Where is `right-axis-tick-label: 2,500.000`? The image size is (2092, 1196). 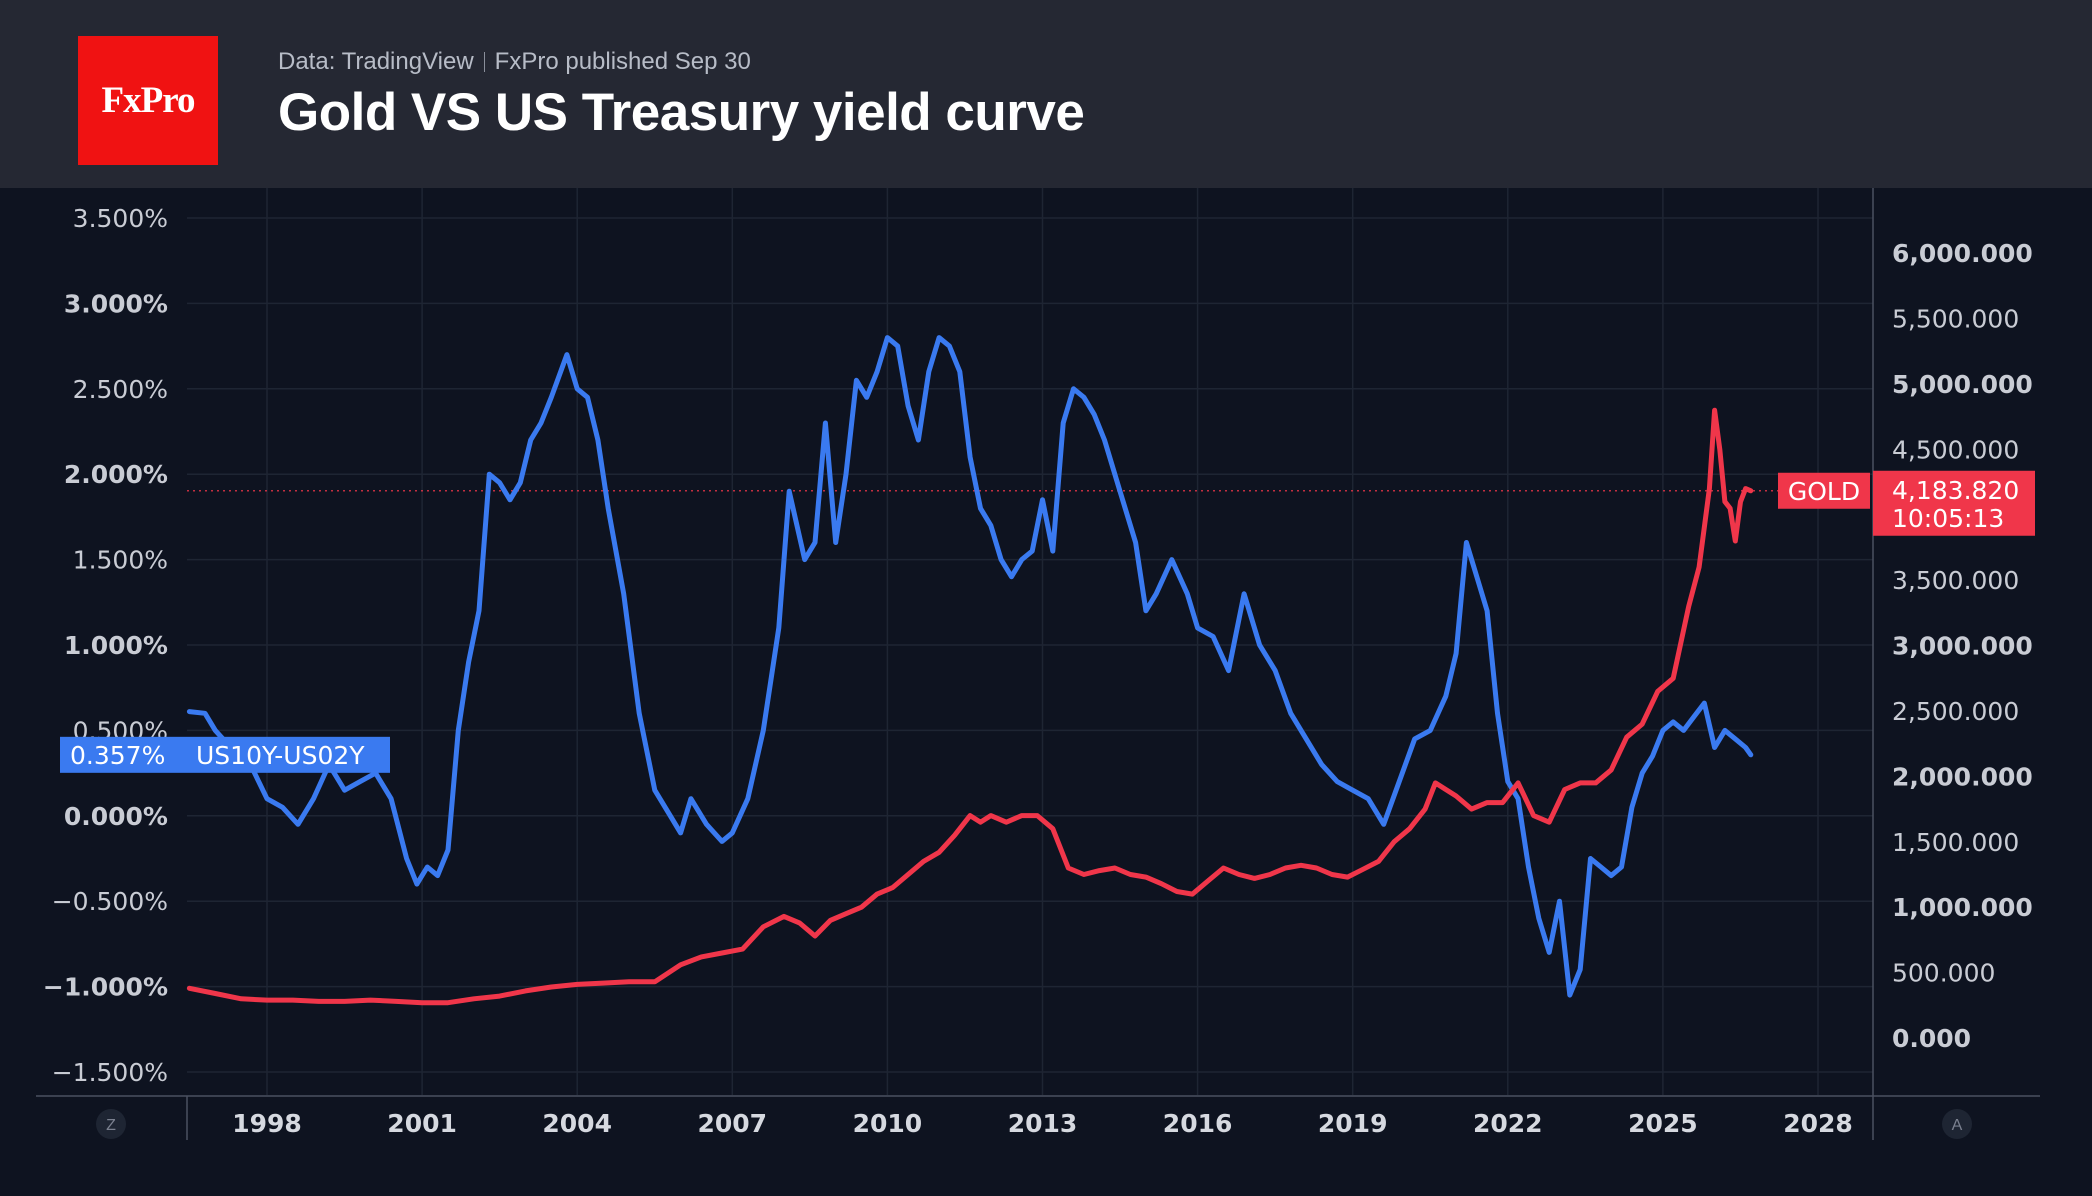
right-axis-tick-label: 2,500.000 is located at coordinates (1955, 711).